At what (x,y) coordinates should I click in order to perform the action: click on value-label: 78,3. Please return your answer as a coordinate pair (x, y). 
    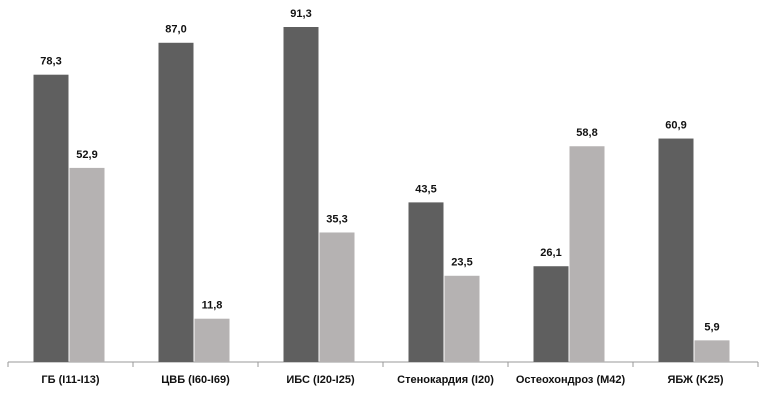
    Looking at the image, I should click on (50, 62).